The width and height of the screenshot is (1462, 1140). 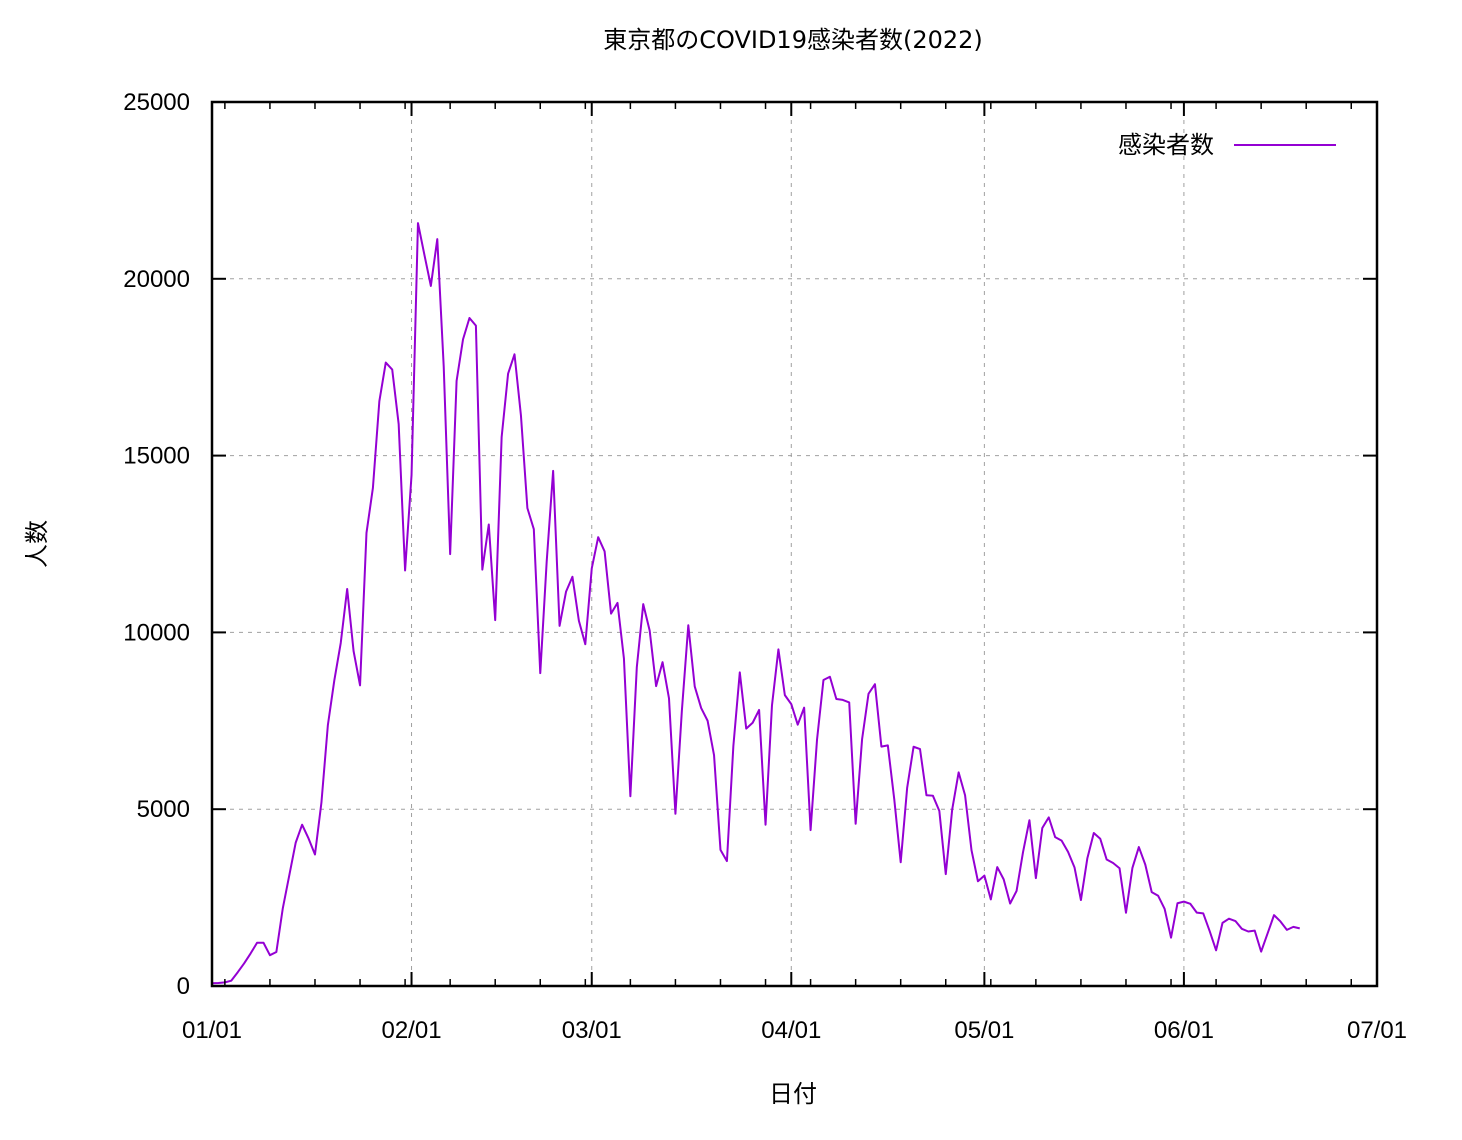 I want to click on x-tick-label: 02/01, so click(x=411, y=1030).